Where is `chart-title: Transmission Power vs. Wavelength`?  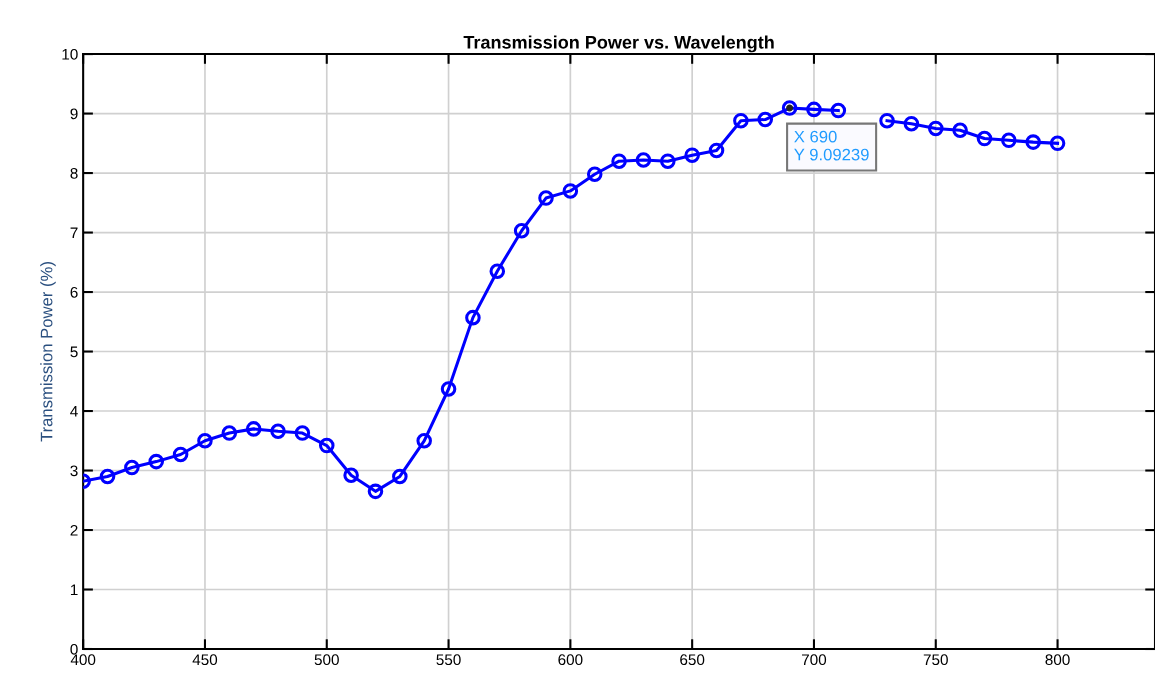 chart-title: Transmission Power vs. Wavelength is located at coordinates (618, 44).